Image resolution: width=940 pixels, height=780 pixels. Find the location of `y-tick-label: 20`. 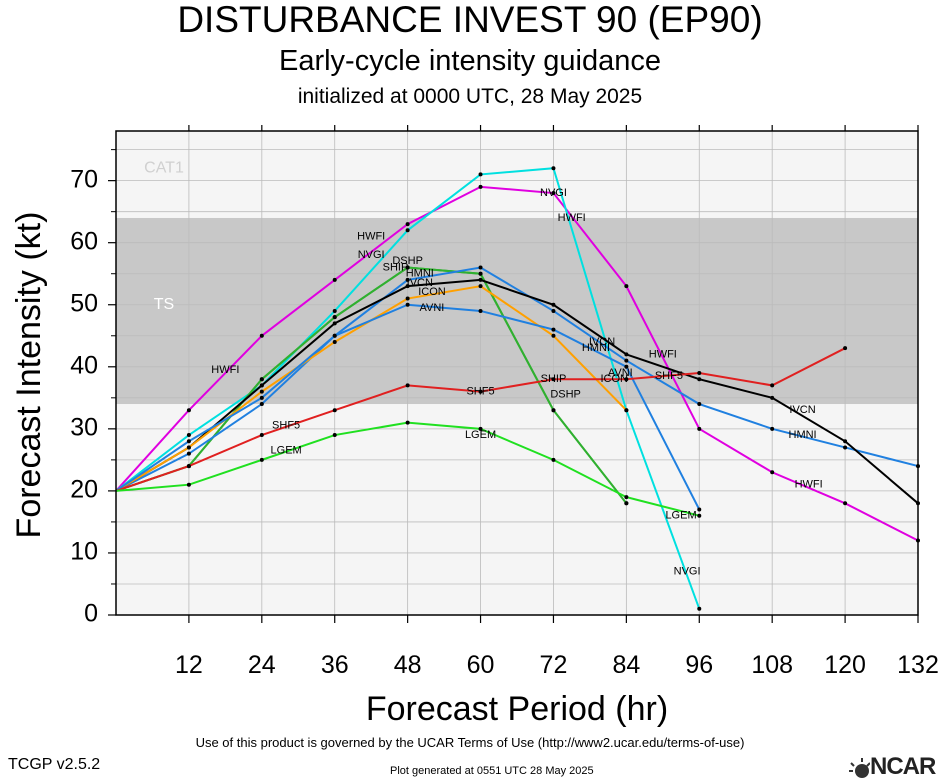

y-tick-label: 20 is located at coordinates (84, 490).